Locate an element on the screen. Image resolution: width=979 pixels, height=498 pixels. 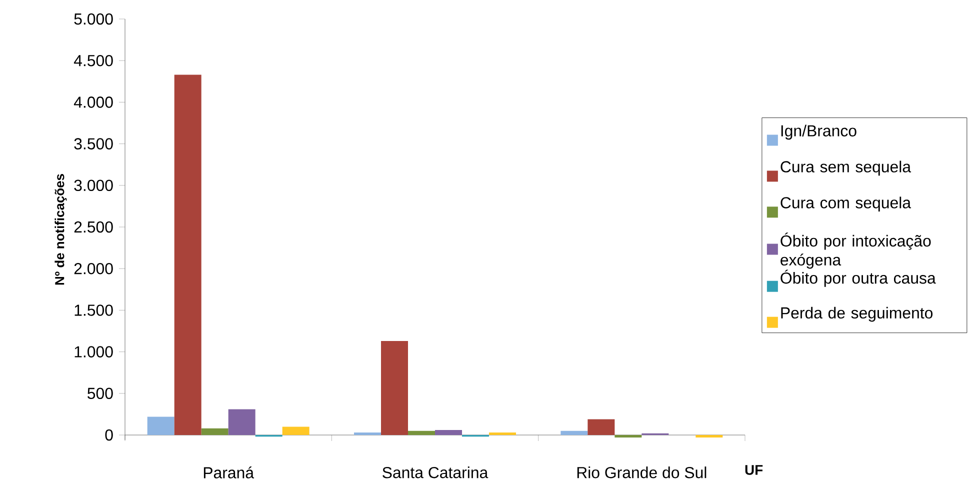
x-tick-label: Santa Catarina is located at coordinates (435, 472).